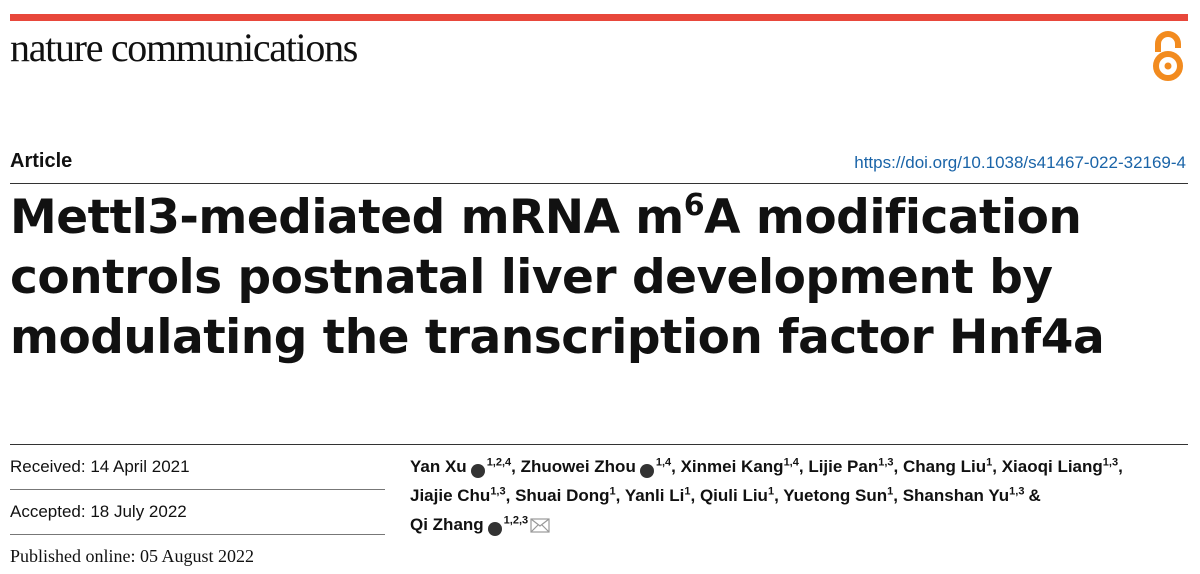 This screenshot has width=1200, height=574. I want to click on author: Qi Zhang​1,2,3, so click(480, 525).